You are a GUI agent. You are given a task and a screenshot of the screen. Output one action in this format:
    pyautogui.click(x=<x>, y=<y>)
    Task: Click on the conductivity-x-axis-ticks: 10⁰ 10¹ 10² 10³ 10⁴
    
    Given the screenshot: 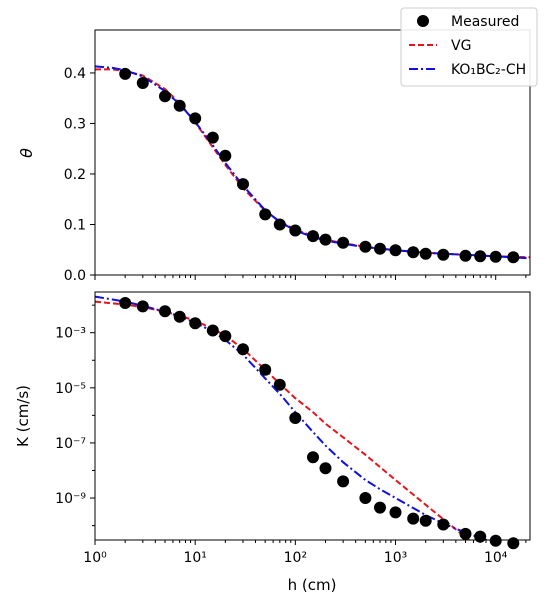 What is the action you would take?
    pyautogui.click(x=305, y=553)
    